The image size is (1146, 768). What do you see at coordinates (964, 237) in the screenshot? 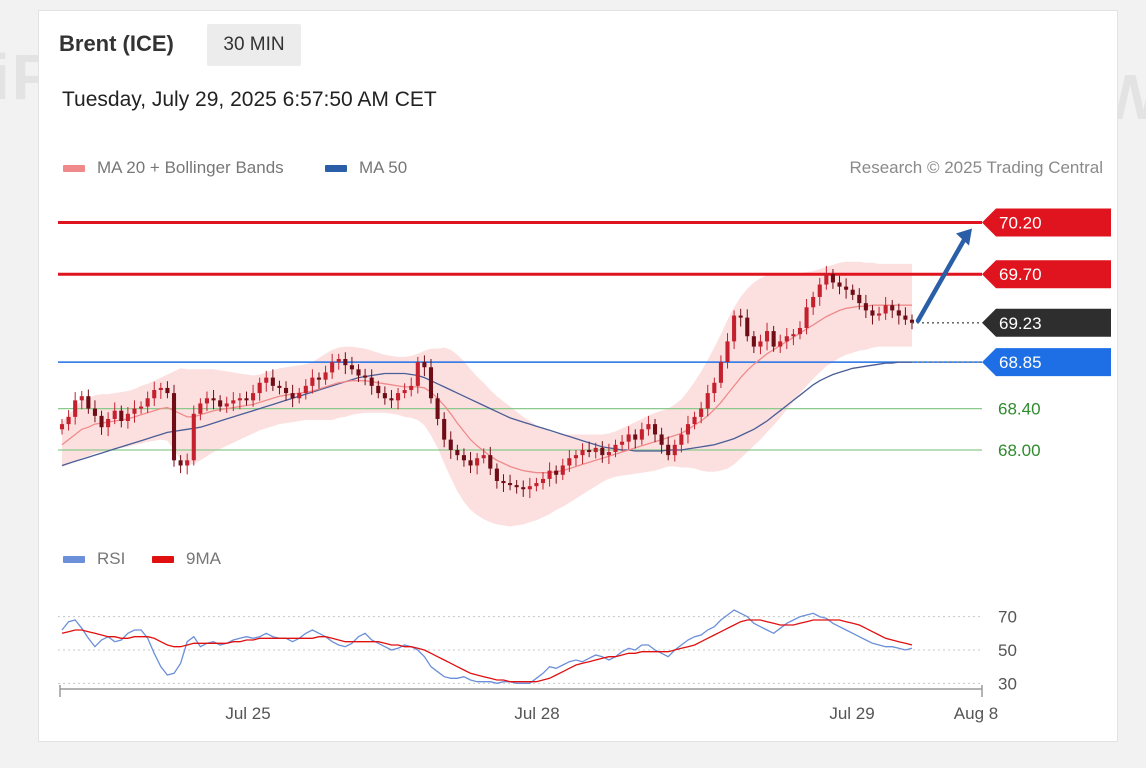
I see `target-arrow-head` at bounding box center [964, 237].